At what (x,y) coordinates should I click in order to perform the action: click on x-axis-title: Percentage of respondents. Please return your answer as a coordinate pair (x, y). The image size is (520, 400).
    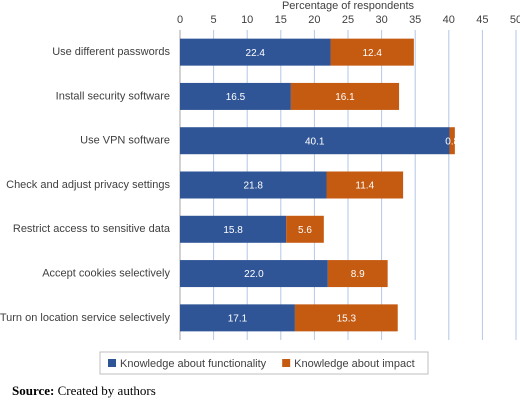
    Looking at the image, I should click on (348, 6).